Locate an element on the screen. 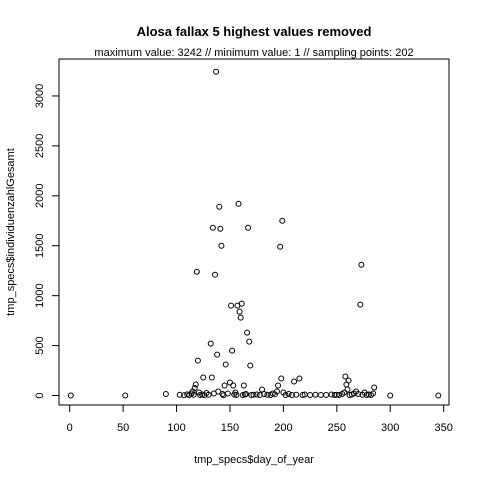  y-tick-label: 0 is located at coordinates (40, 395).